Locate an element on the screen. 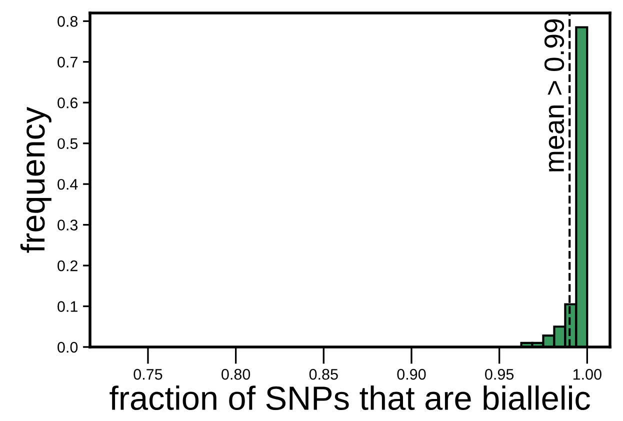 The width and height of the screenshot is (623, 421). y-tick-label: 0.8 is located at coordinates (68, 21).